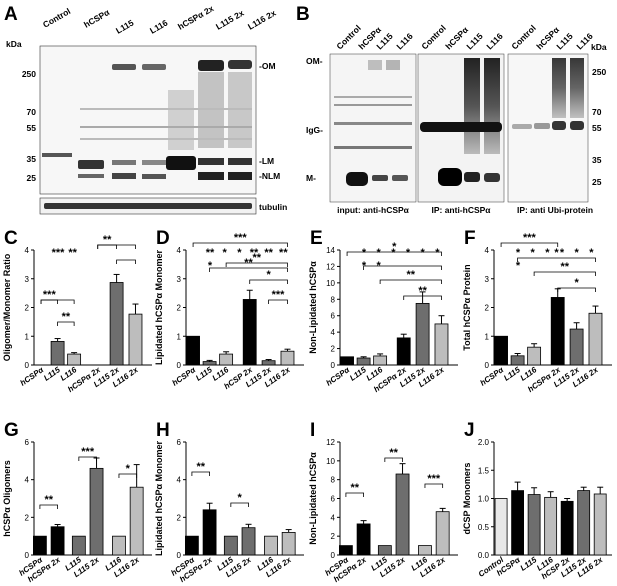  What do you see at coordinates (179, 279) in the screenshot?
I see `y-tick-label: 3` at bounding box center [179, 279].